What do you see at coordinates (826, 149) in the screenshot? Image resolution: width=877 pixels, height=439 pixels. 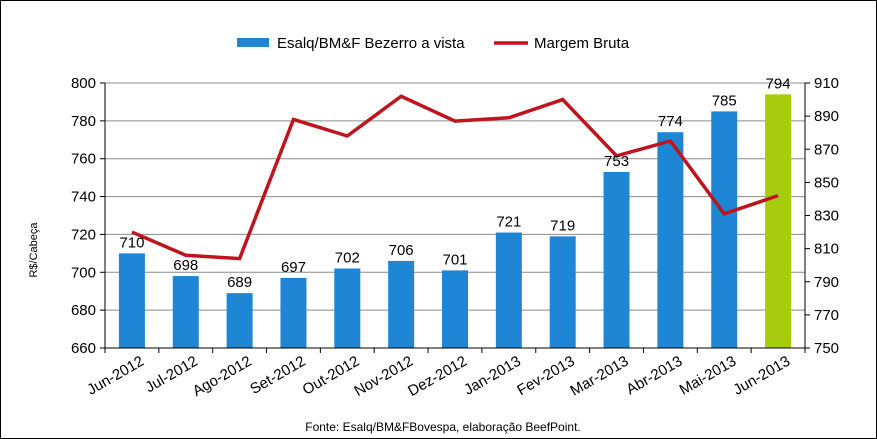 I see `y2-tick-label: 870` at bounding box center [826, 149].